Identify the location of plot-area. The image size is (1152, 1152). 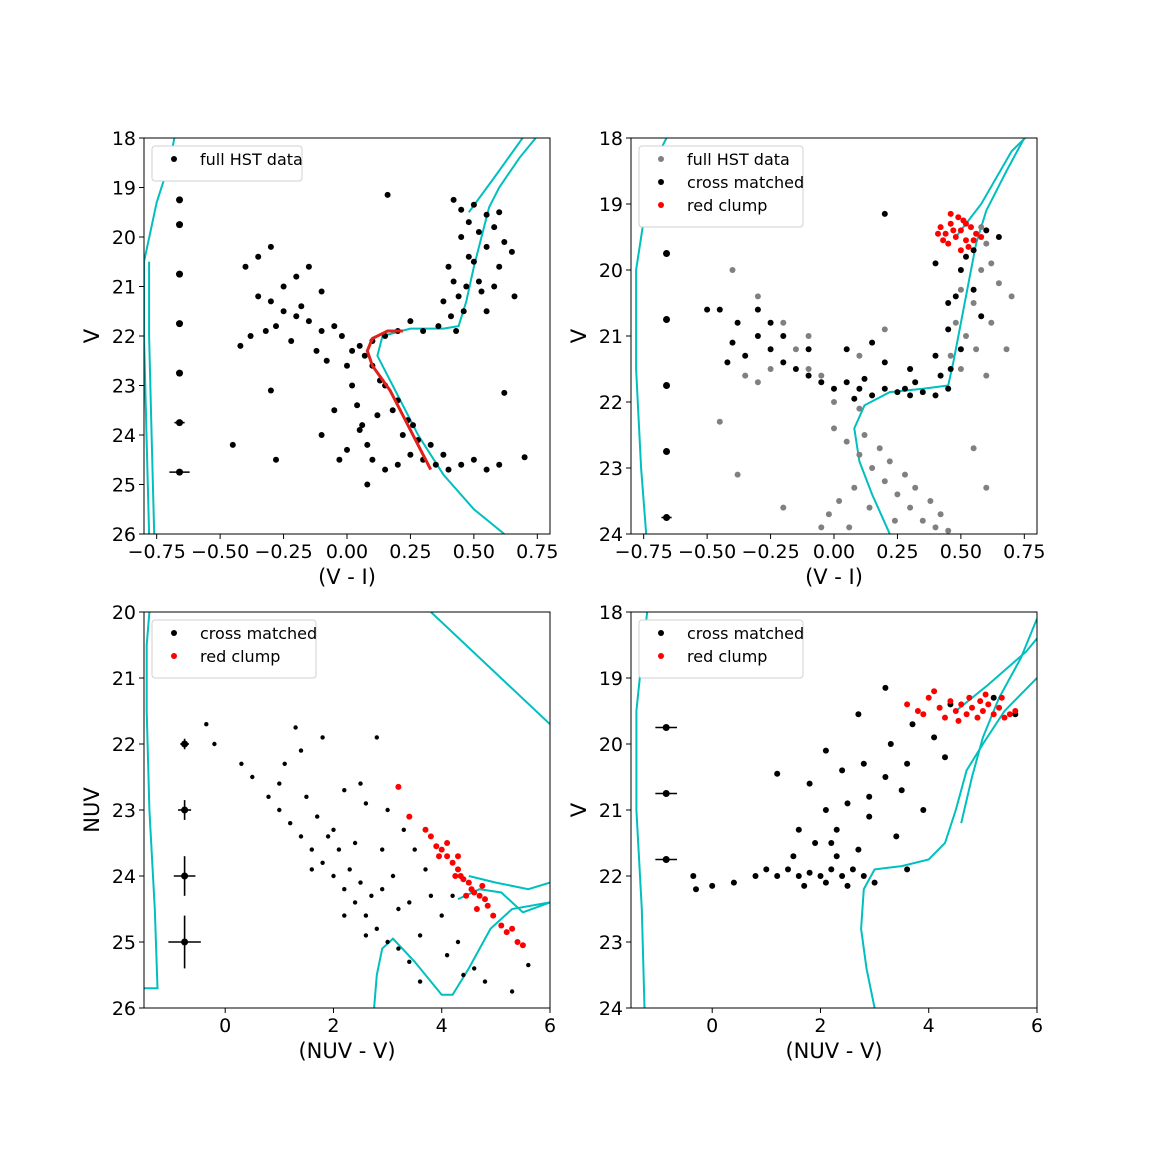
(836, 810).